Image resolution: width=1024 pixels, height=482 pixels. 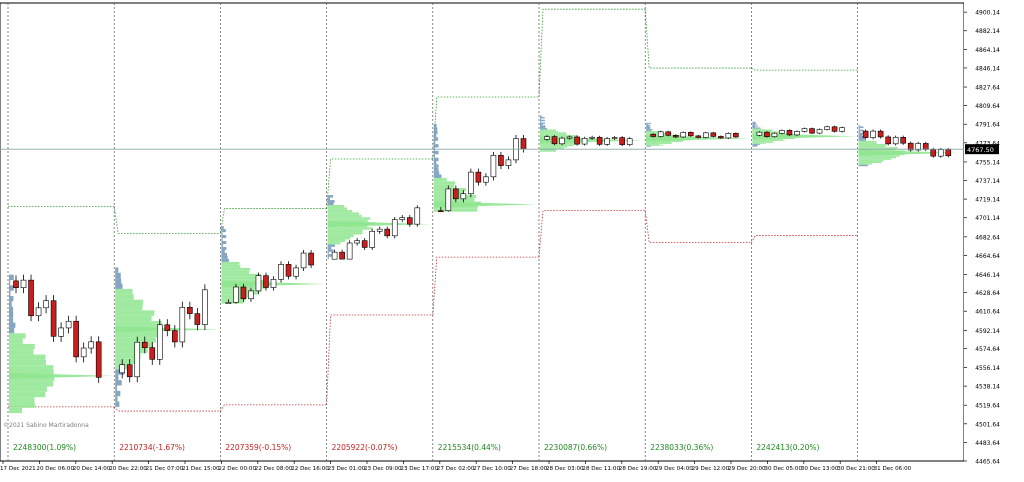 I want to click on x-tick-label: 27 Dec 02:00, so click(x=456, y=469).